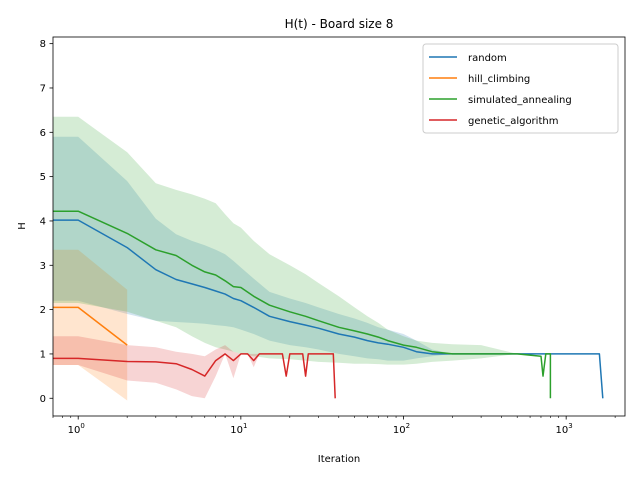  I want to click on legend-label-genetic_algorithm: genetic_algorithm, so click(513, 121).